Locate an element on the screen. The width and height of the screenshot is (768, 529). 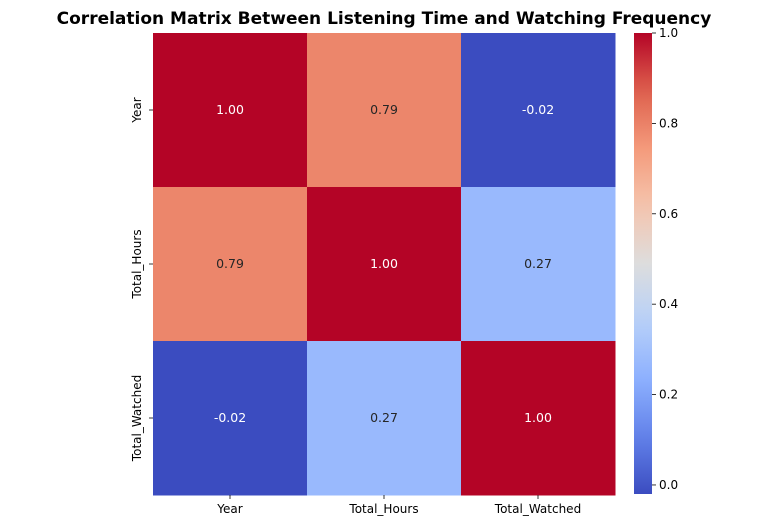
colorbar: 0.0 0.2 0.4 0.6 0.8 1.0 is located at coordinates (656, 260).